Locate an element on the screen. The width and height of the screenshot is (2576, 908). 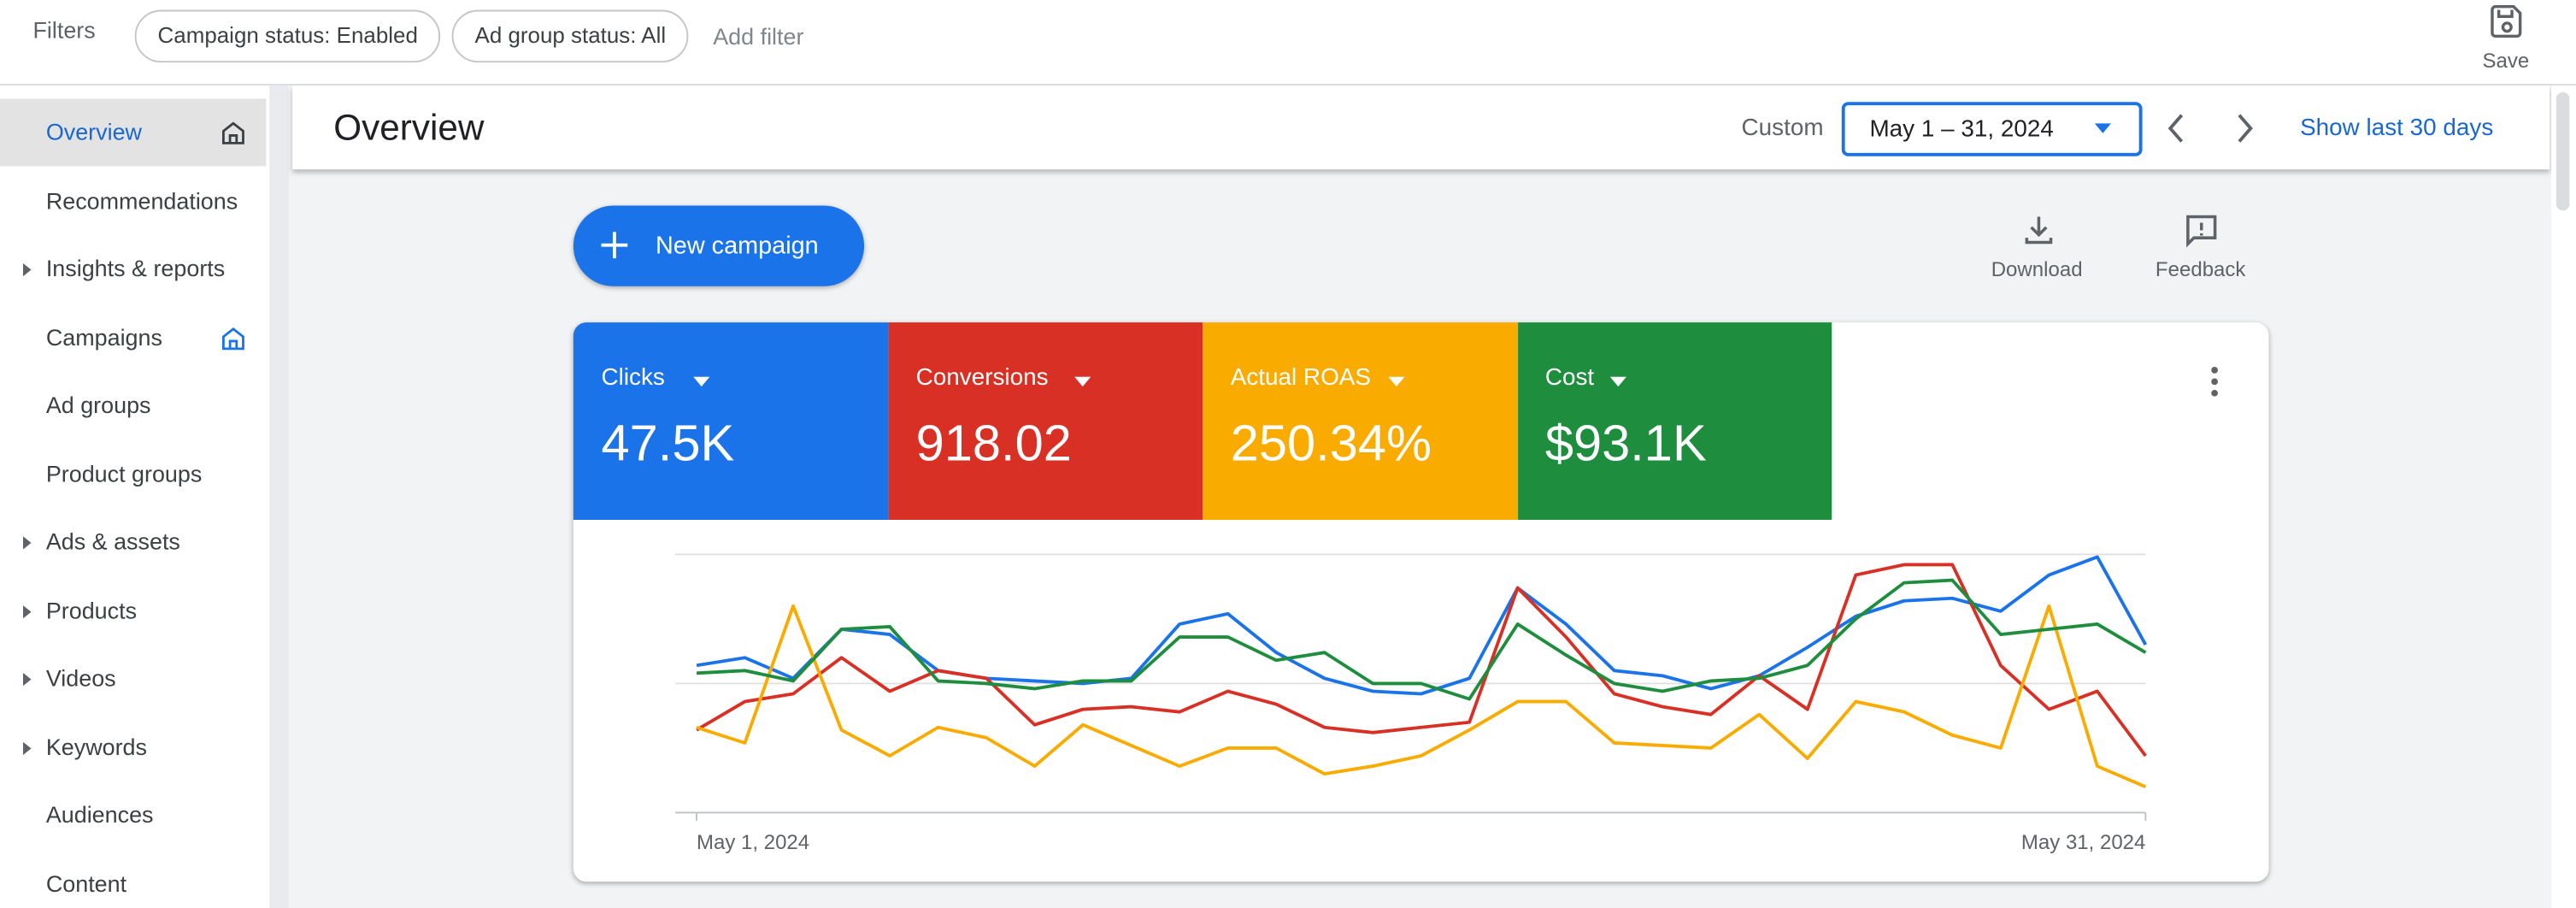
nav-label: Overview is located at coordinates (93, 132).